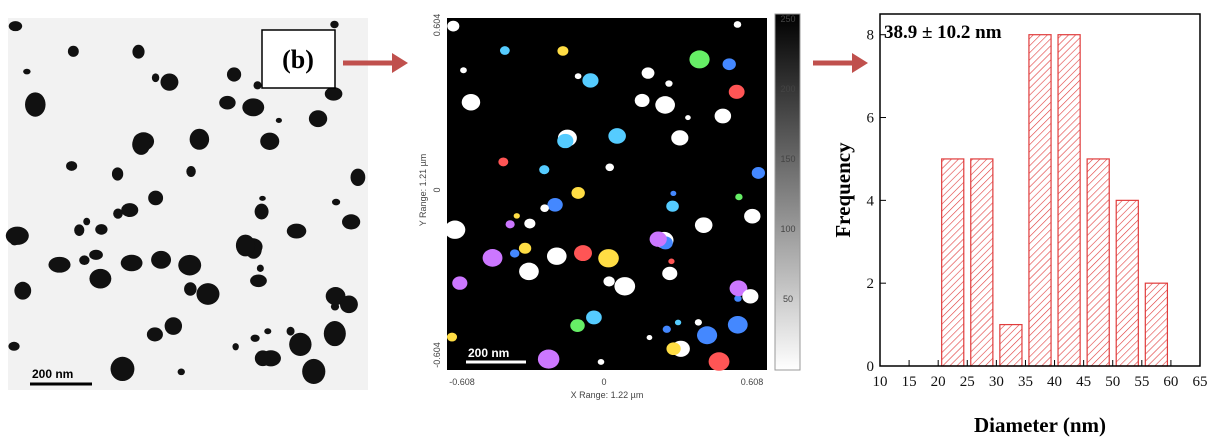 The height and width of the screenshot is (443, 1215). Describe the element at coordinates (1170, 382) in the screenshot. I see `x-tick-label: 60` at that location.